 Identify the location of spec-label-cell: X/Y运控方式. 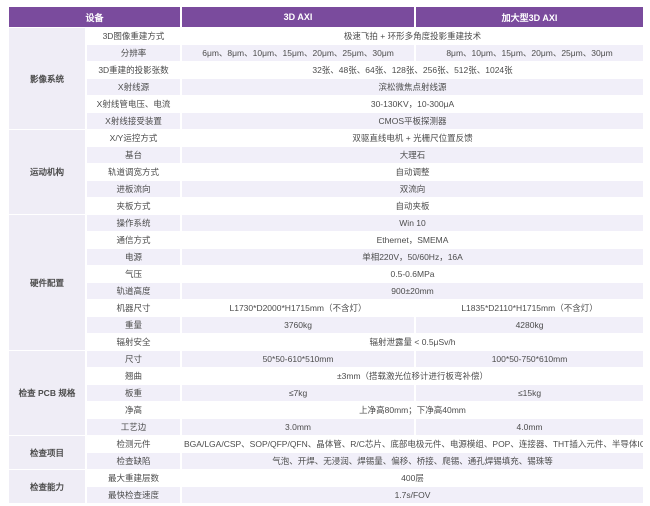
(134, 138).